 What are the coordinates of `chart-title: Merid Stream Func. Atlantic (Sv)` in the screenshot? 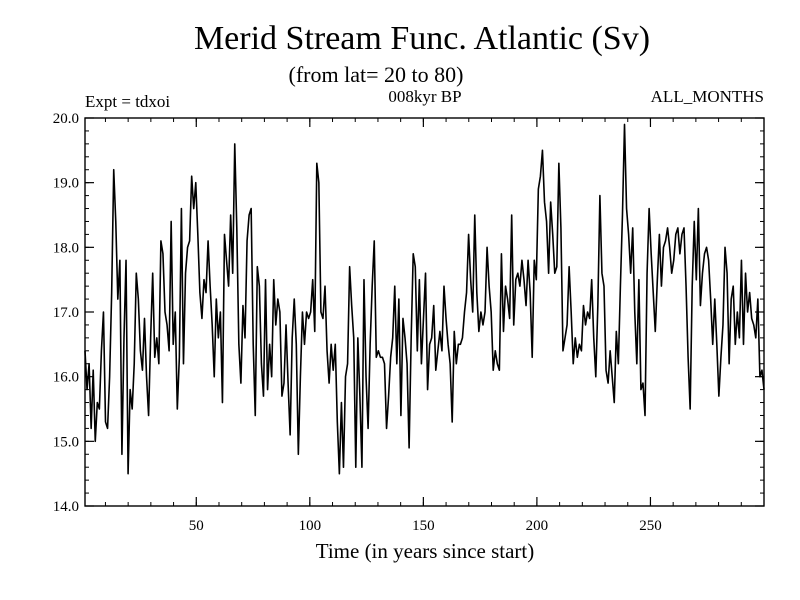 It's located at (422, 38).